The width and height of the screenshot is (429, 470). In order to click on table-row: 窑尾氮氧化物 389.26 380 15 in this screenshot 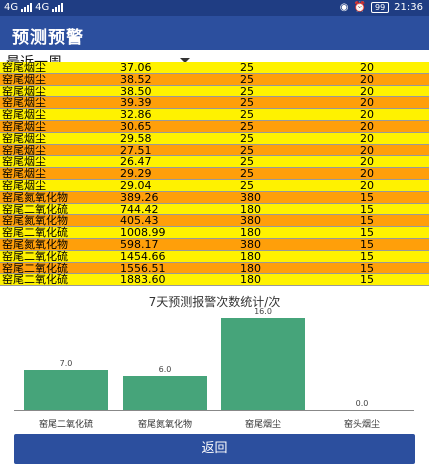, I will do `click(214, 197)`.